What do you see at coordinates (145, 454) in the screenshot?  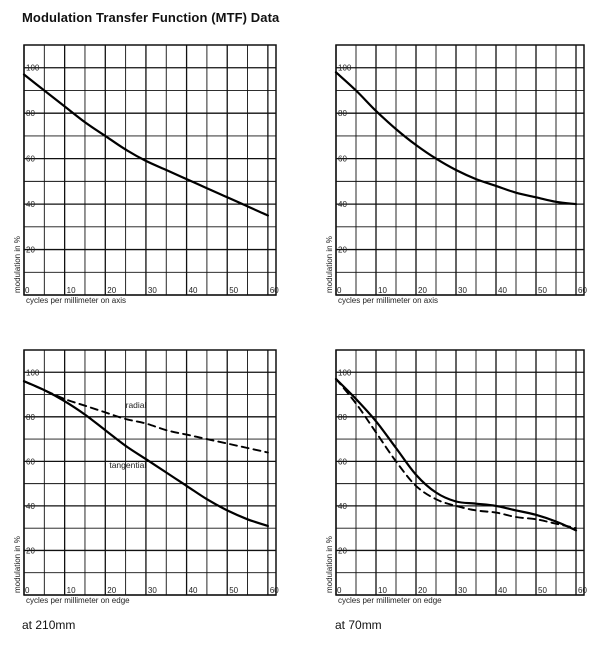 I see `series-line-tangential` at bounding box center [145, 454].